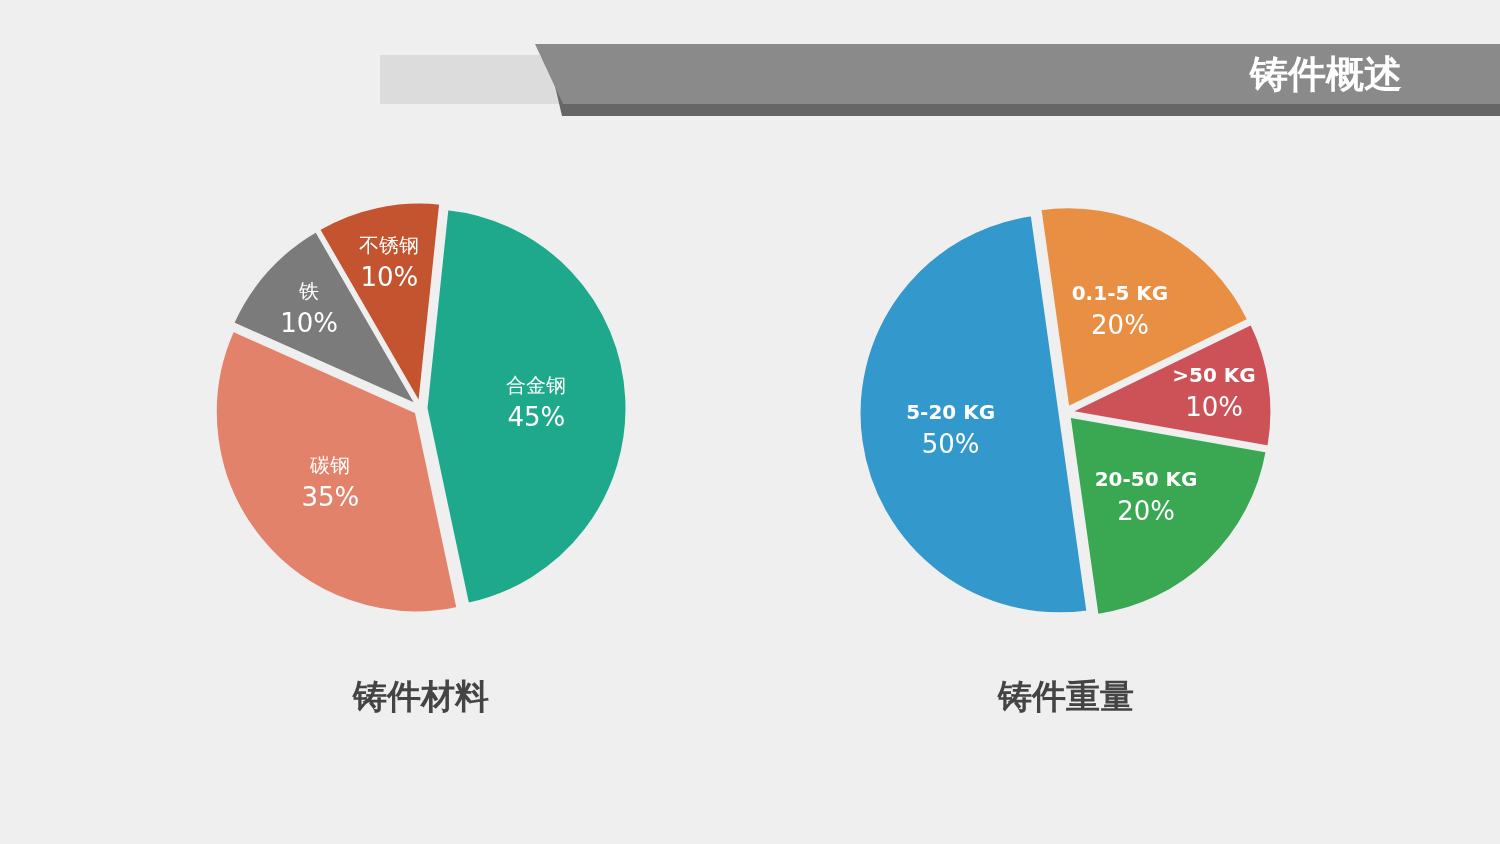 The height and width of the screenshot is (844, 1500). I want to click on slice-label: 0.1-5 KG, so click(1120, 293).